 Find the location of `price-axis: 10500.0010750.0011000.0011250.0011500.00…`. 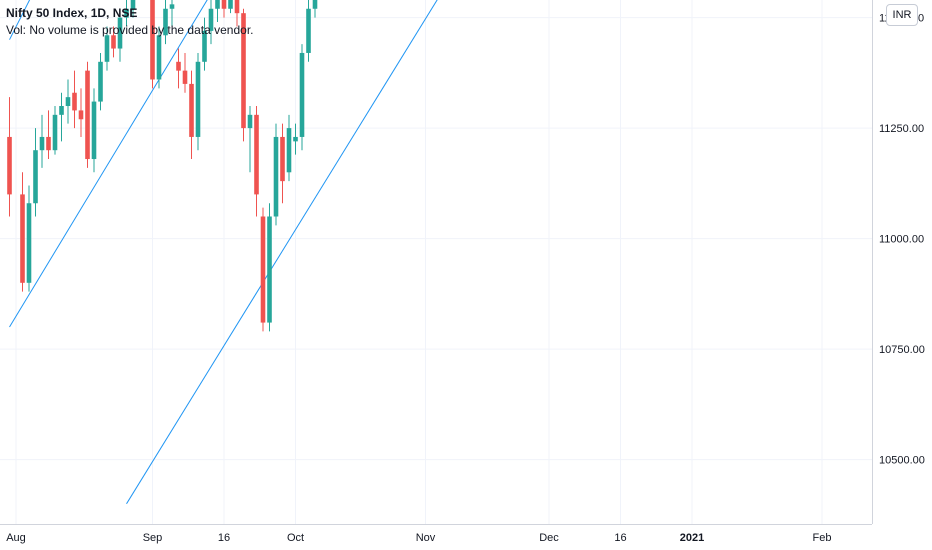

price-axis: 10500.0010750.0011000.0011250.0011500.00… is located at coordinates (902, 262).